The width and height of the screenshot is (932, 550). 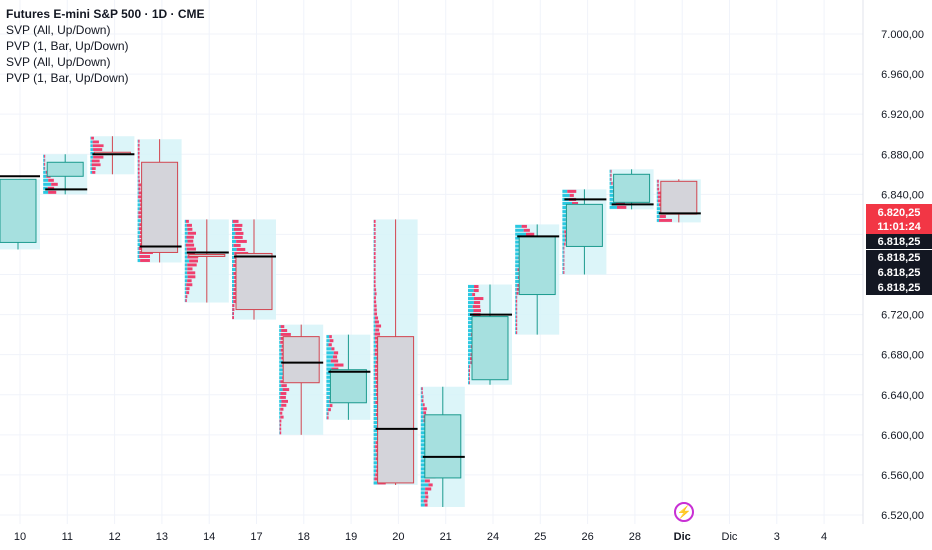 I want to click on indicator-price-badge, so click(x=899, y=287).